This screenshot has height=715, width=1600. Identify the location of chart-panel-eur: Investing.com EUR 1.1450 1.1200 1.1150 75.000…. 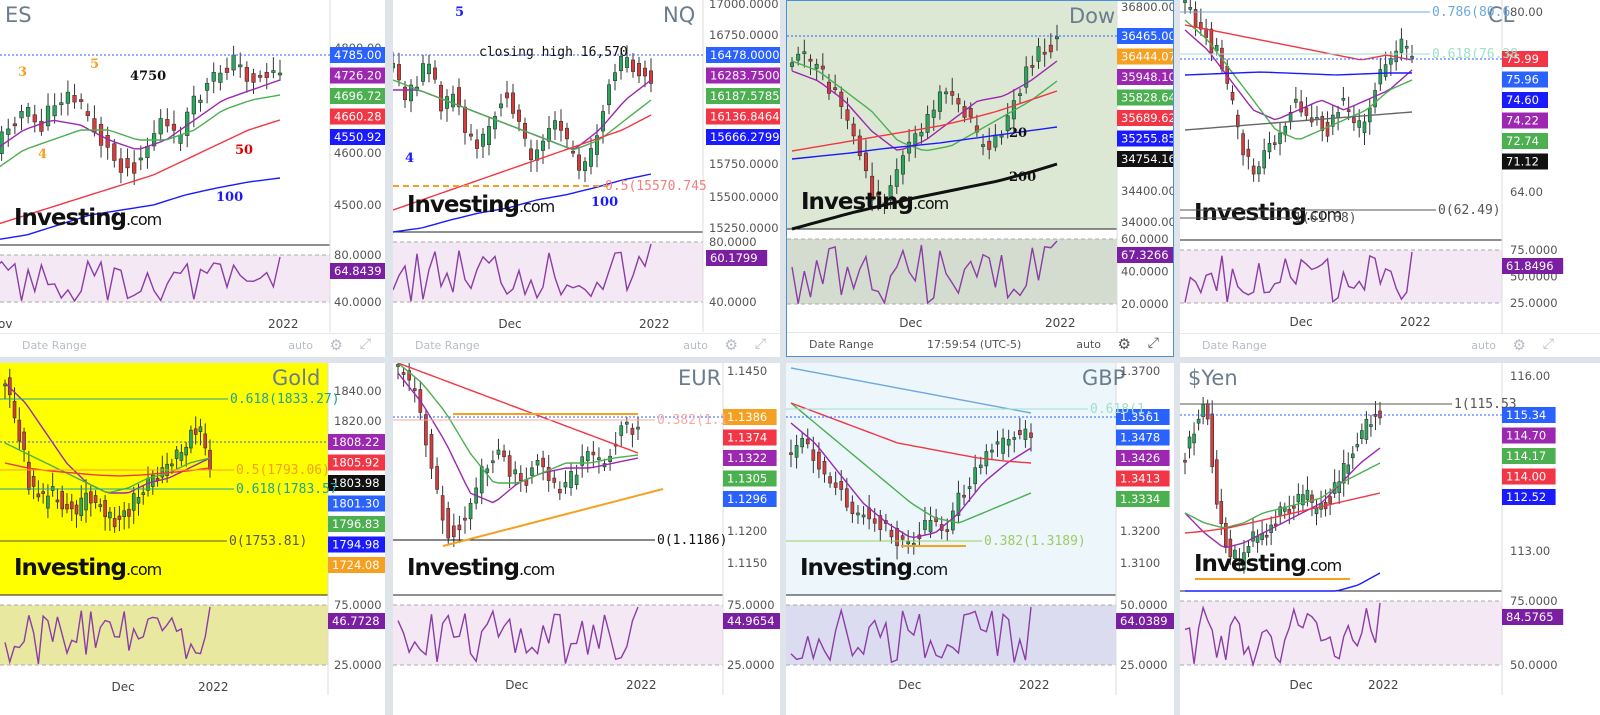
(586, 539).